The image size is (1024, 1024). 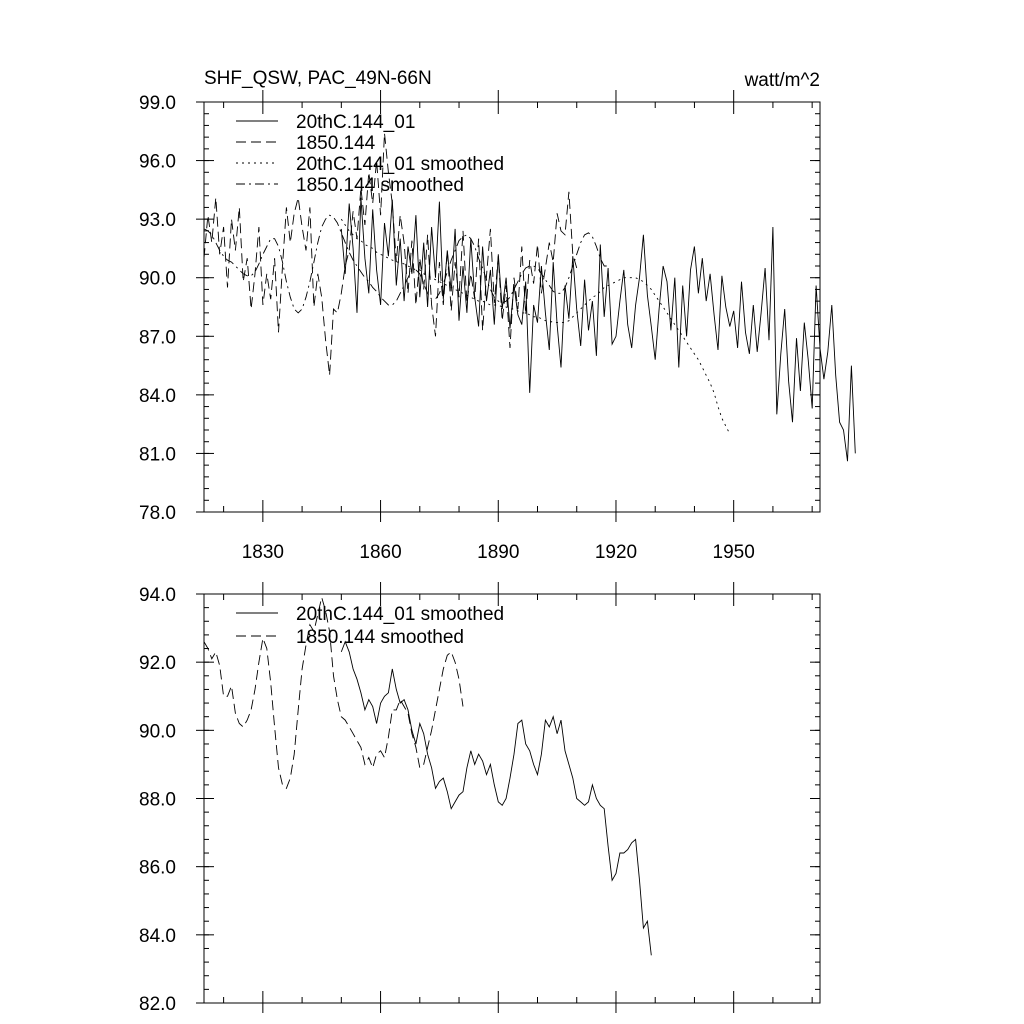 I want to click on legend-label: 20thC.144_01, so click(x=355, y=122).